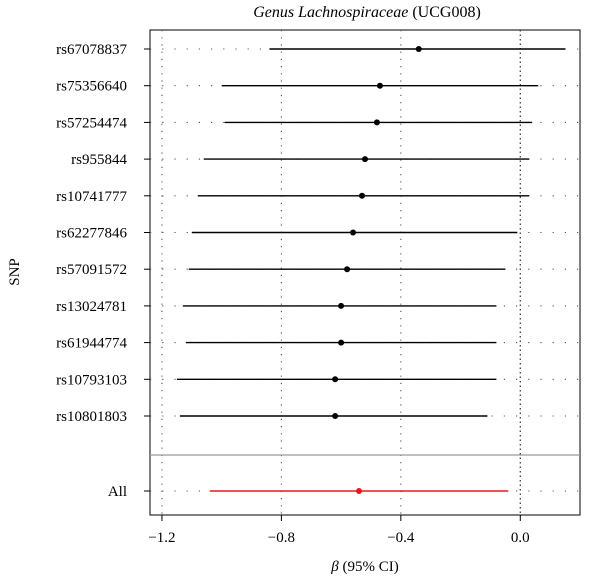 This screenshot has width=600, height=578. I want to click on point-estimate-rs13024781, so click(341, 305).